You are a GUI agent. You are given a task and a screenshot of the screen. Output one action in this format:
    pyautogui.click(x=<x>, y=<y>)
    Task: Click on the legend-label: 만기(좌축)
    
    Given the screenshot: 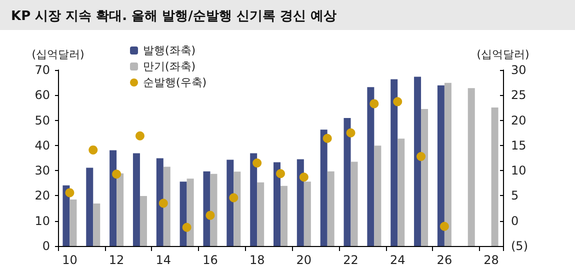 What is the action you would take?
    pyautogui.click(x=169, y=66)
    